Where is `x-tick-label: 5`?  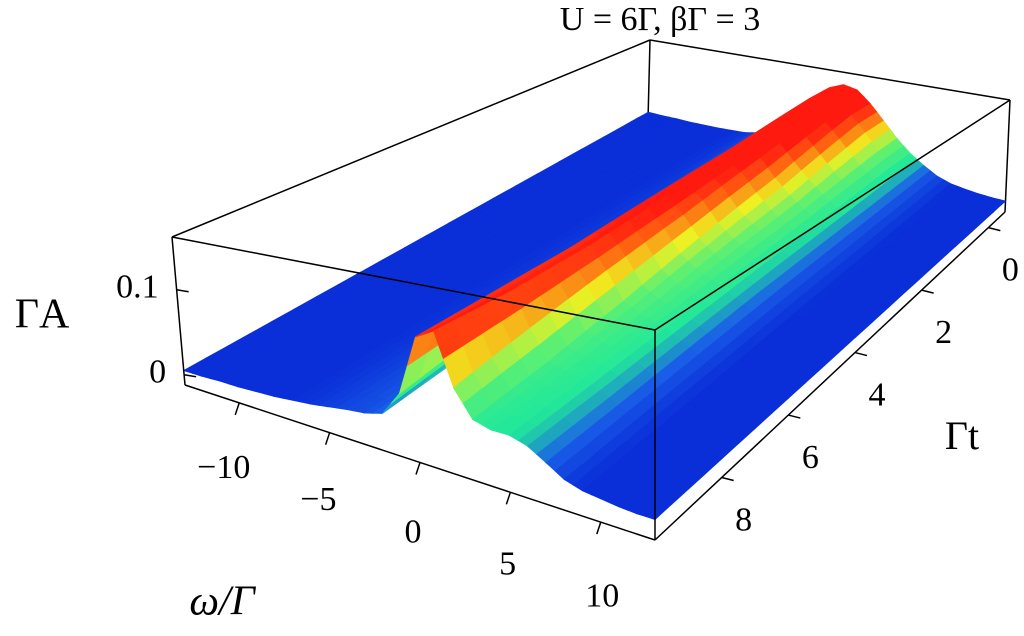
x-tick-label: 5 is located at coordinates (507, 563).